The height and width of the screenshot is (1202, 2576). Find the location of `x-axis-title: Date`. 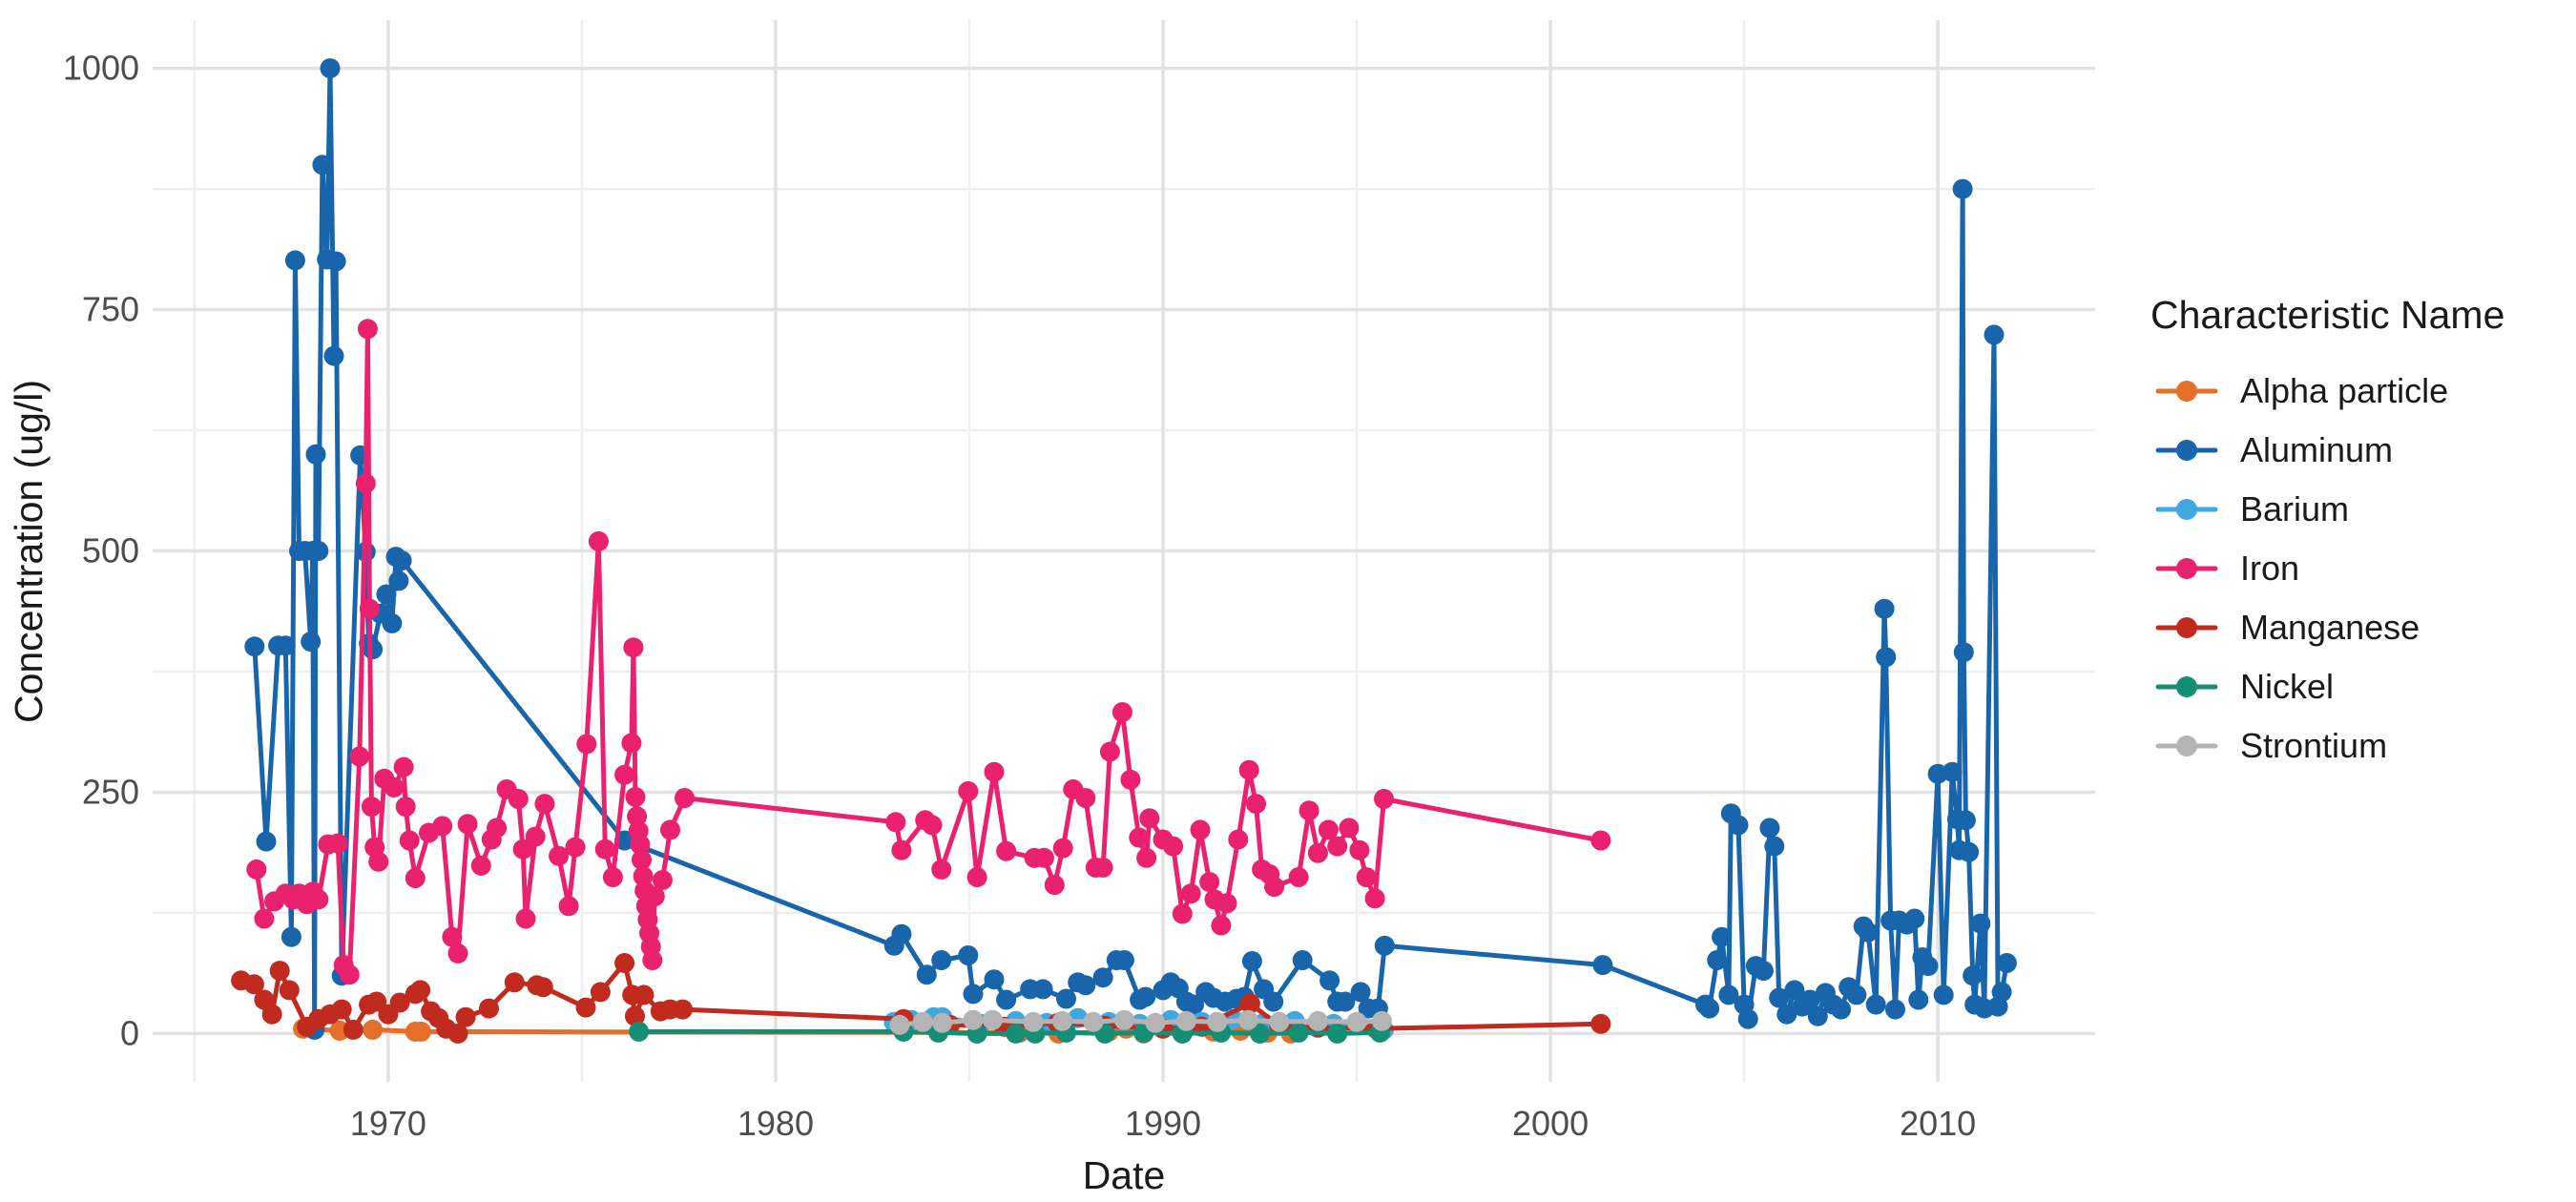

x-axis-title: Date is located at coordinates (1124, 1175).